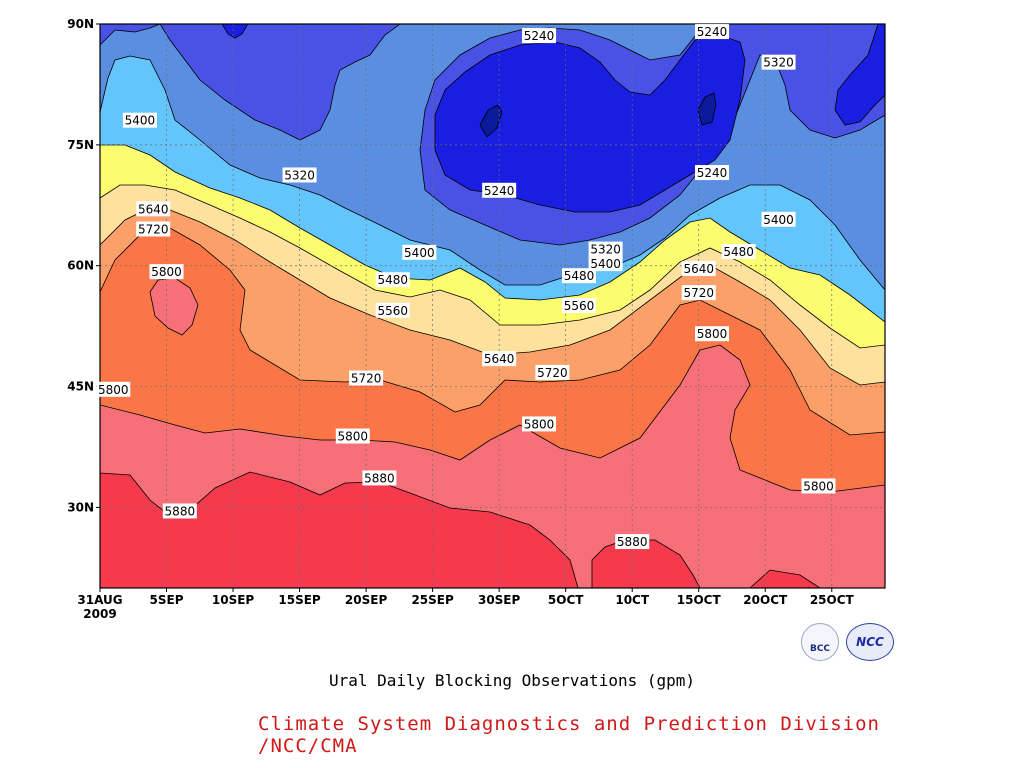  Describe the element at coordinates (80, 387) in the screenshot. I see `y-tick-label: 45N` at that location.